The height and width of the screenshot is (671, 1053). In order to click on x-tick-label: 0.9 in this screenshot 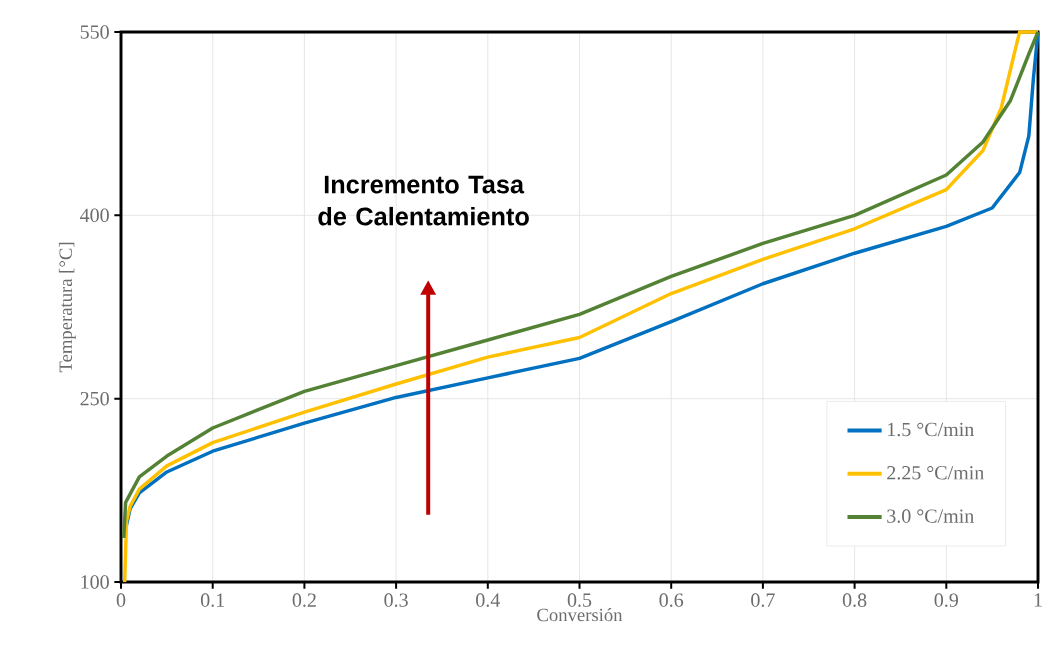, I will do `click(946, 600)`.